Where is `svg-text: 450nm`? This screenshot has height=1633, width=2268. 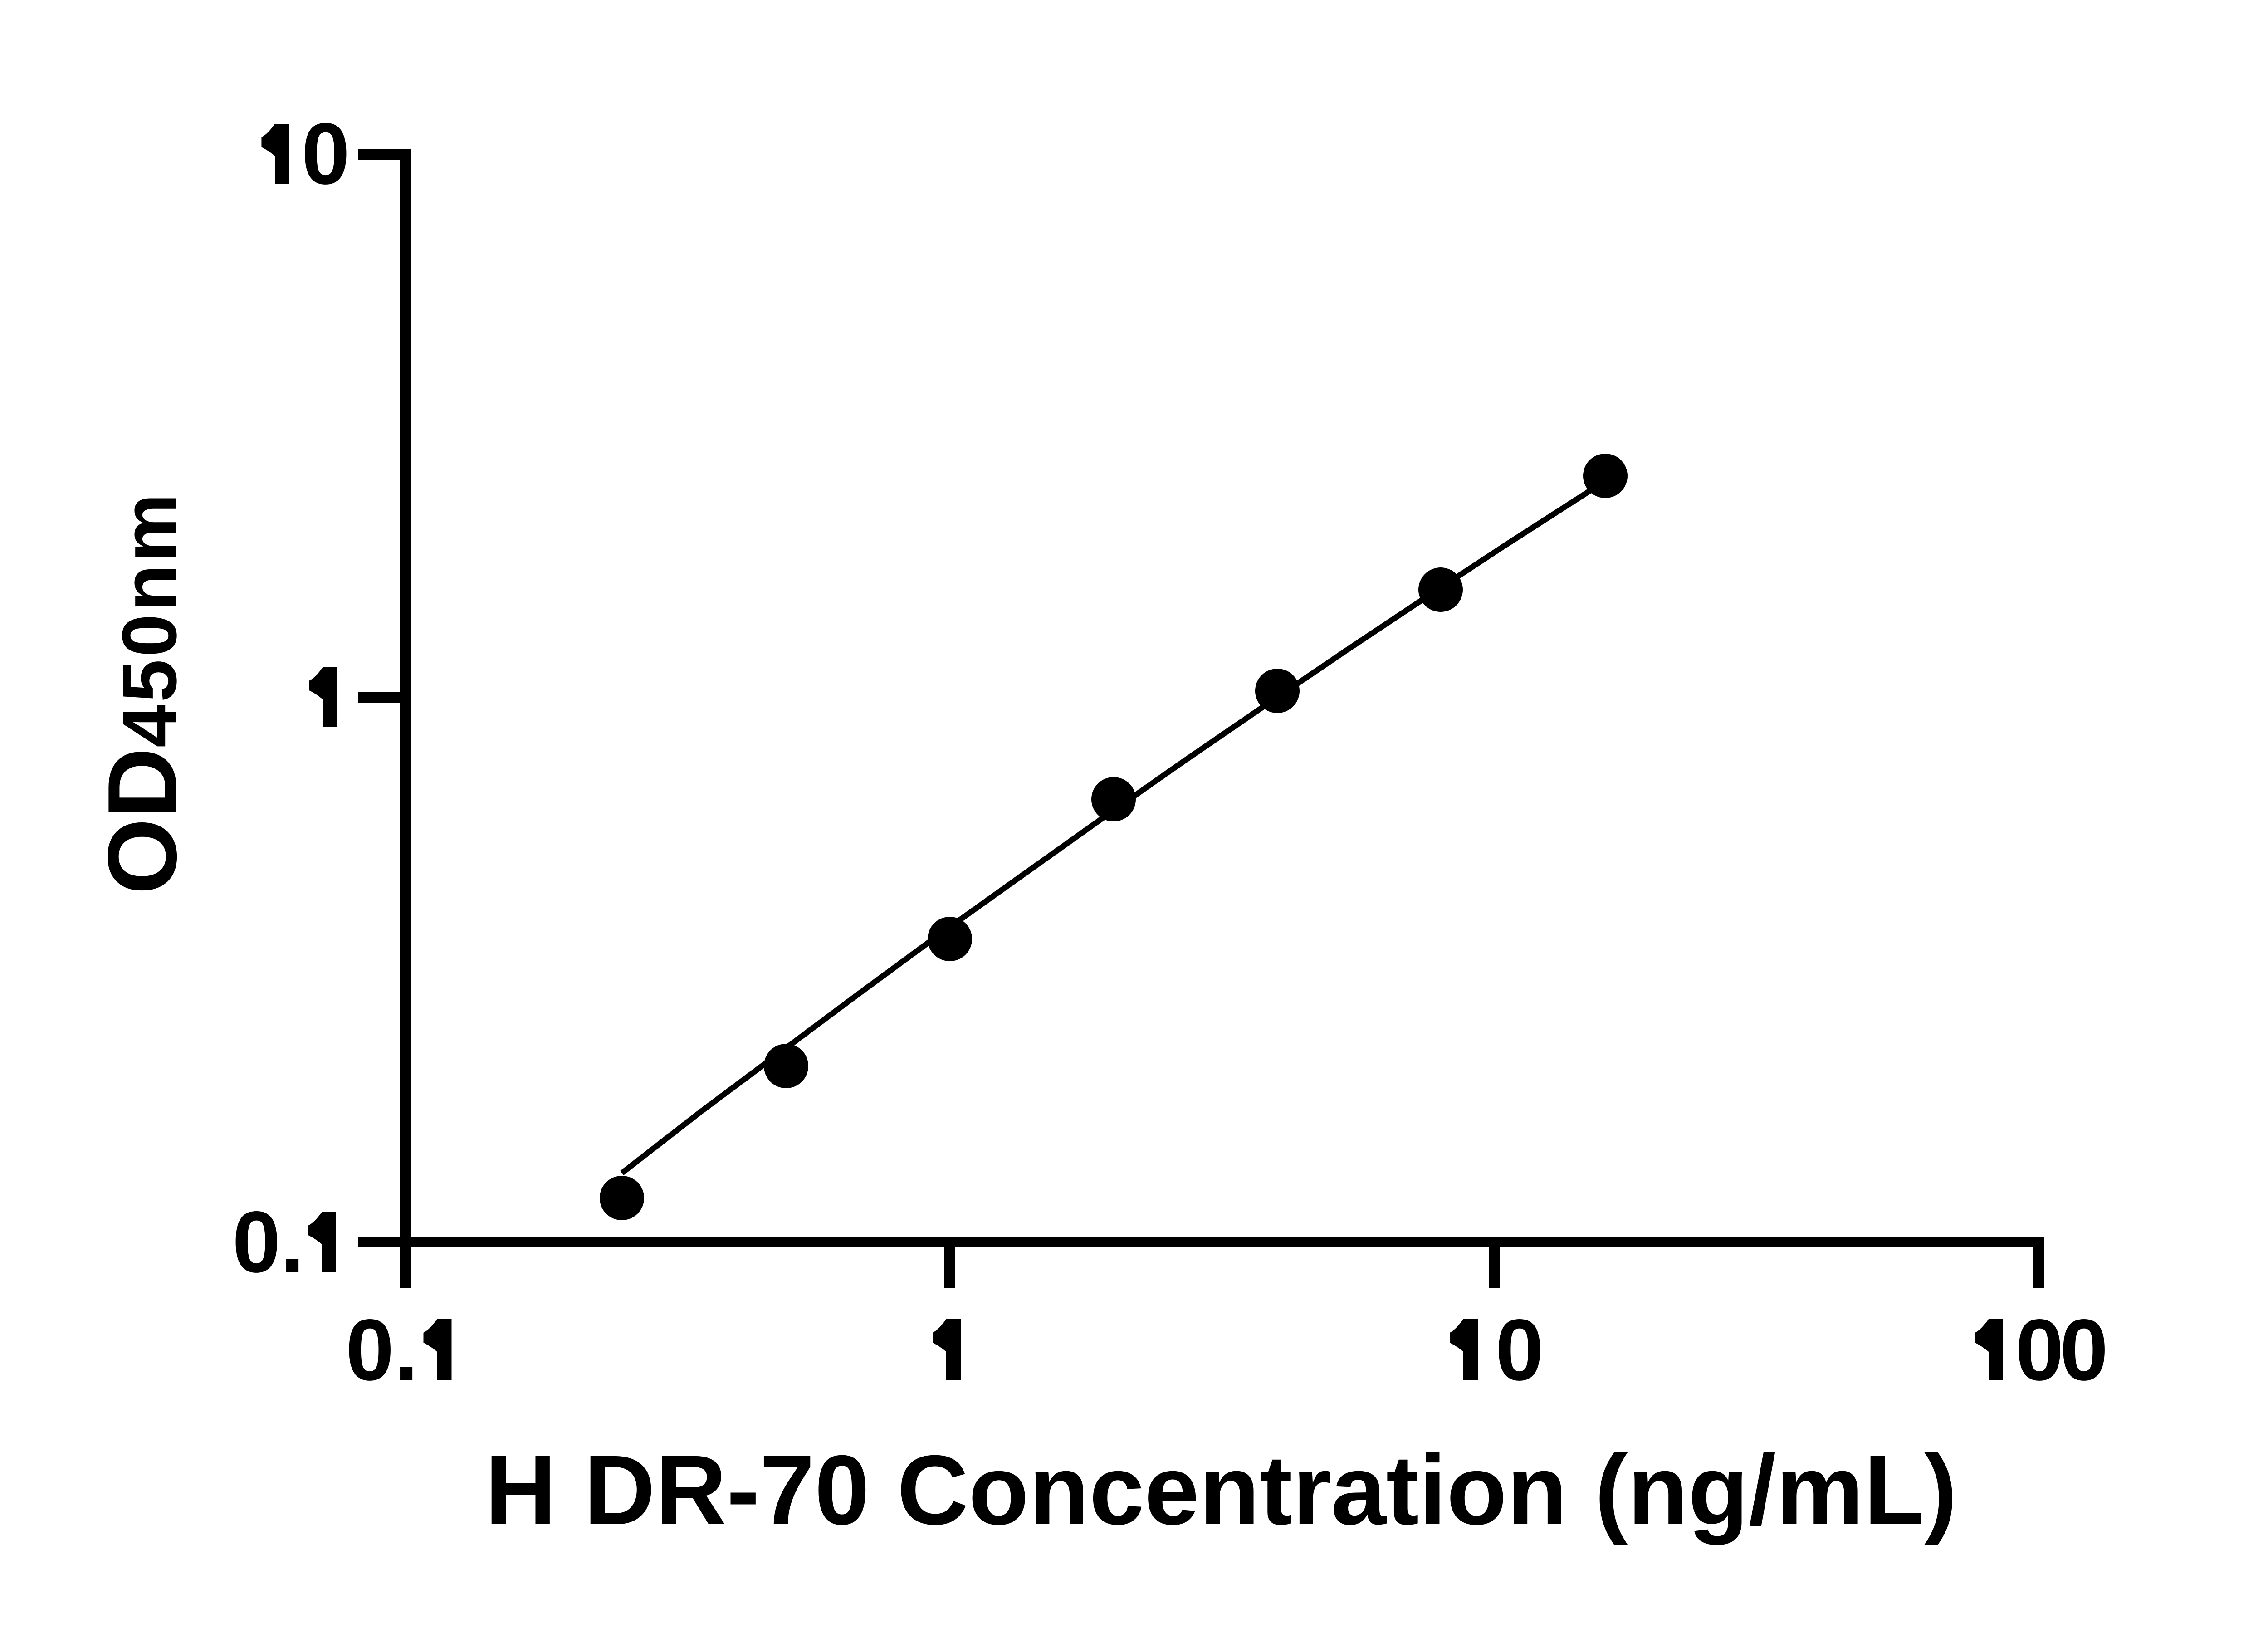
svg-text: 450nm is located at coordinates (150, 621).